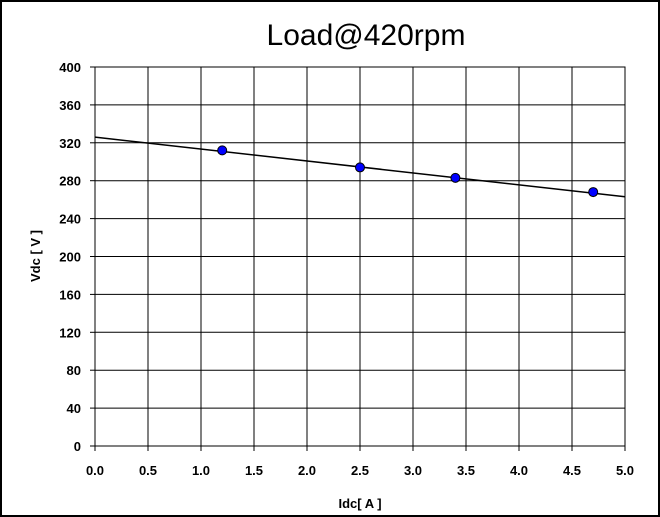  What do you see at coordinates (254, 470) in the screenshot?
I see `x-tick-label: 1.5` at bounding box center [254, 470].